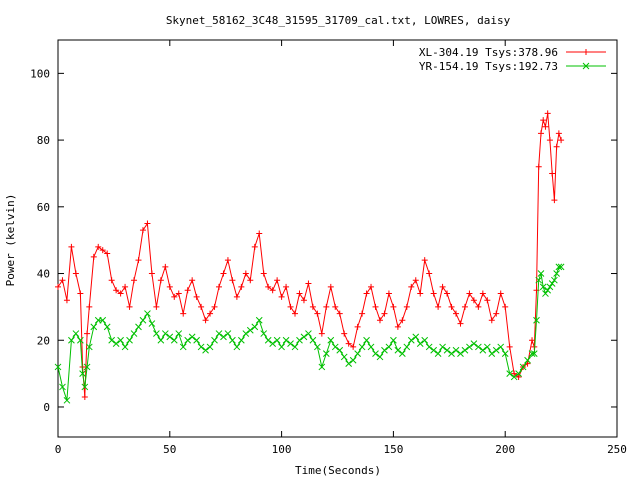 Image resolution: width=640 pixels, height=480 pixels. Describe the element at coordinates (43, 340) in the screenshot. I see `y-tick-label: 20` at that location.